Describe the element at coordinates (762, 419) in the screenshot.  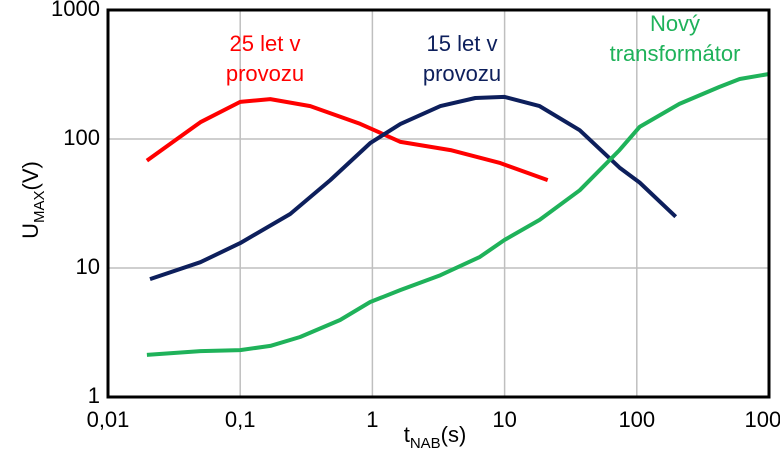
I see `x-tick-label: 1000` at that location.